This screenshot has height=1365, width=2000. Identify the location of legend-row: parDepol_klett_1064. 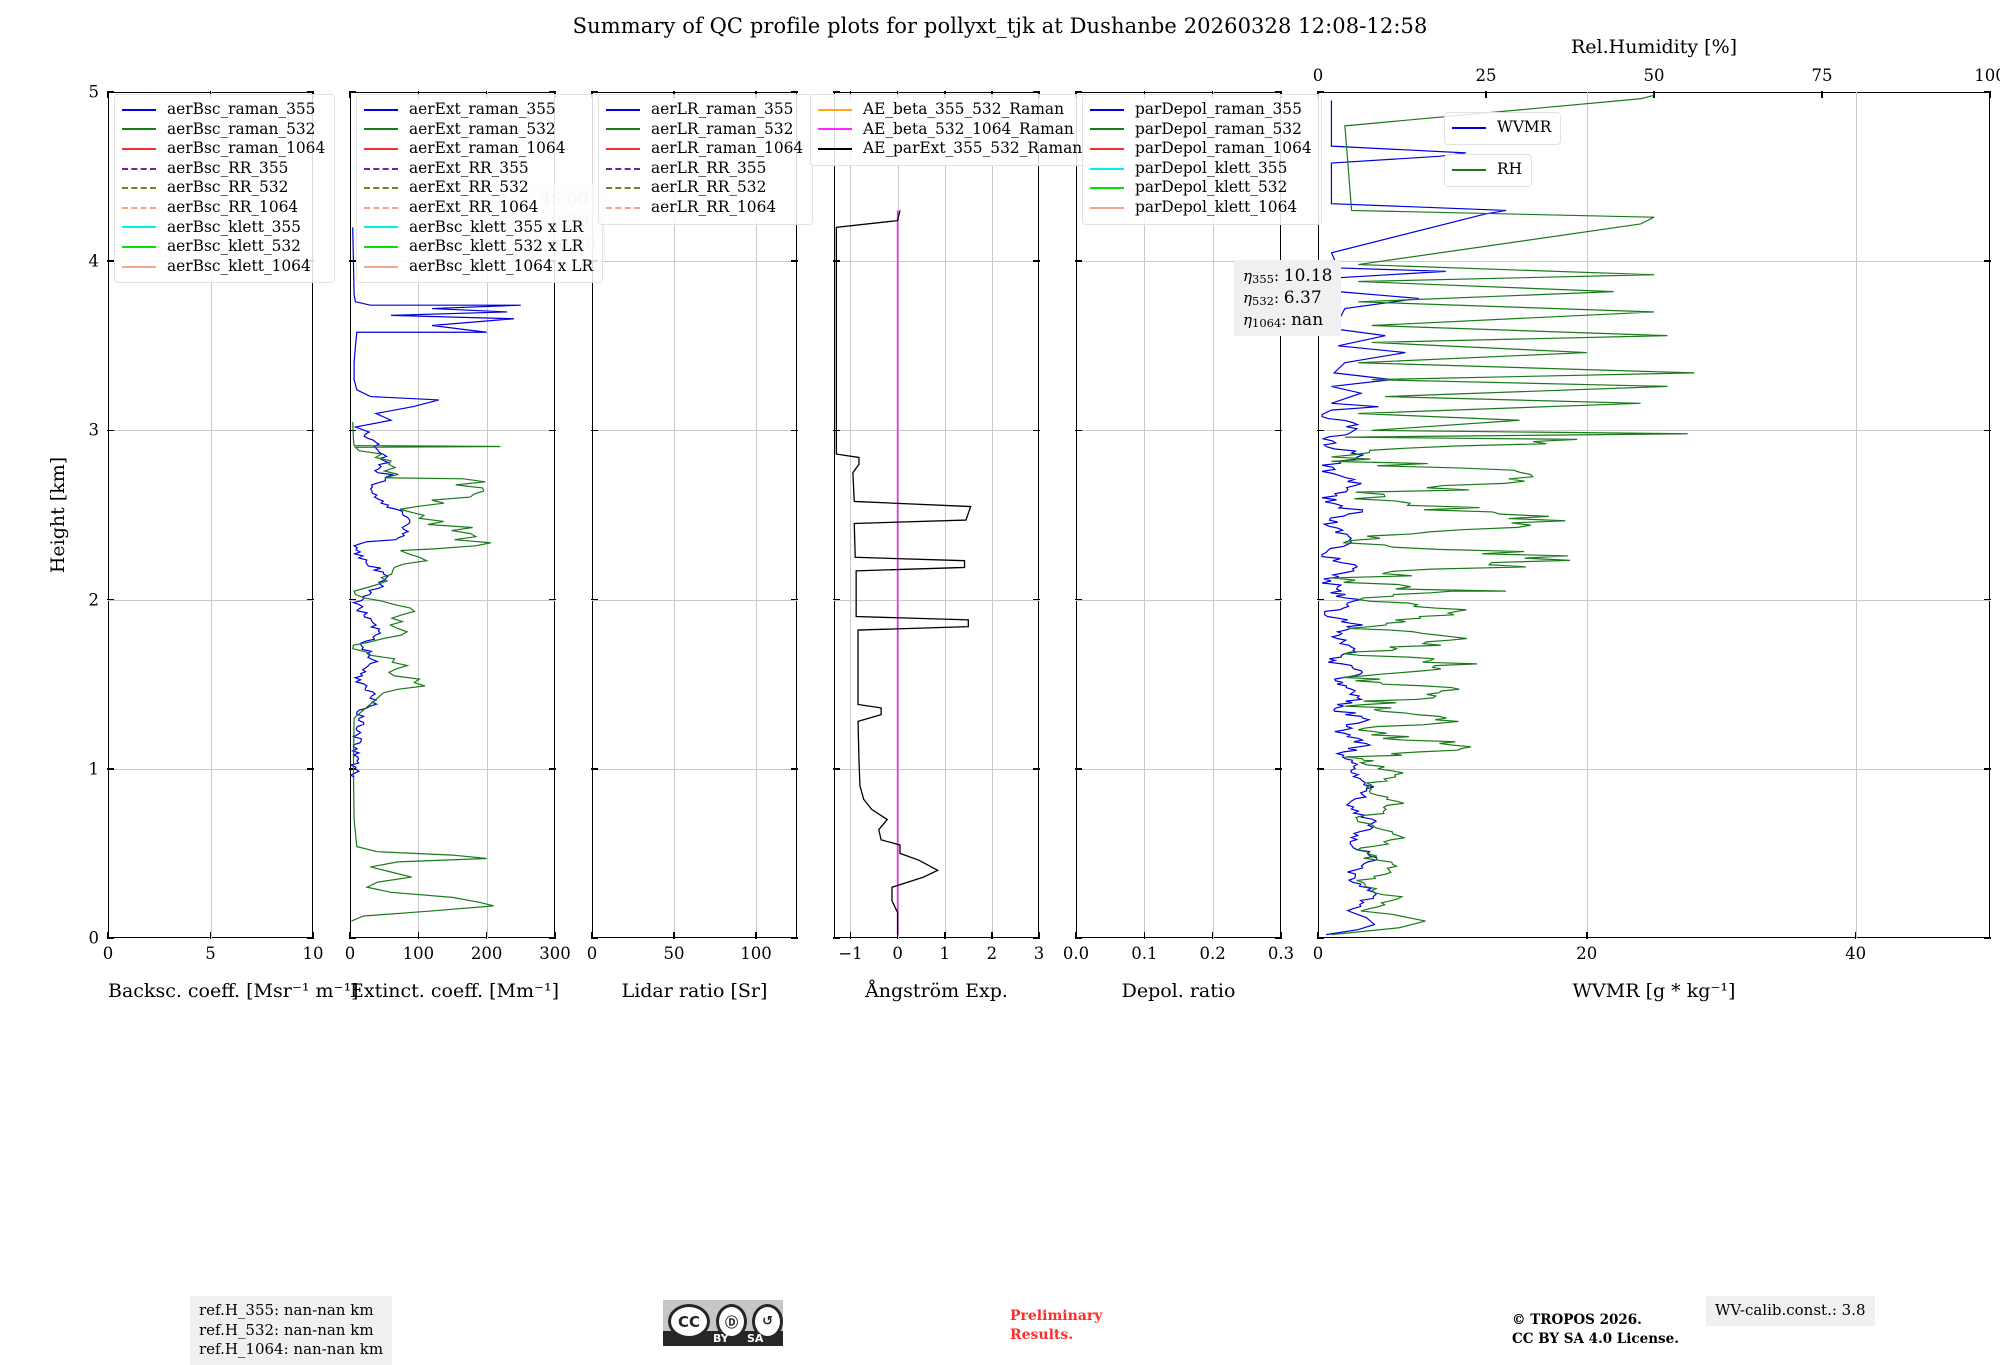
(1201, 208).